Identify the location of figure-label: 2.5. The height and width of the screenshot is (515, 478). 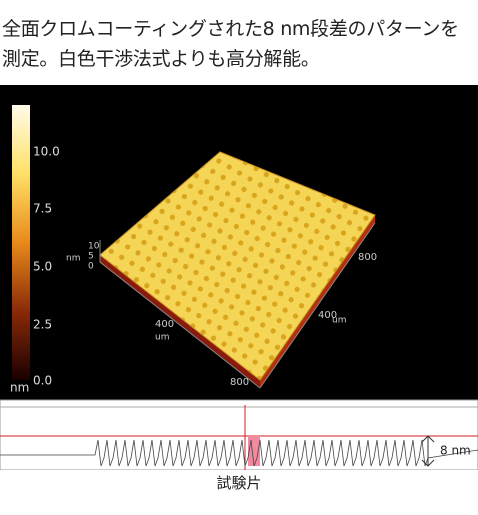
(42, 325).